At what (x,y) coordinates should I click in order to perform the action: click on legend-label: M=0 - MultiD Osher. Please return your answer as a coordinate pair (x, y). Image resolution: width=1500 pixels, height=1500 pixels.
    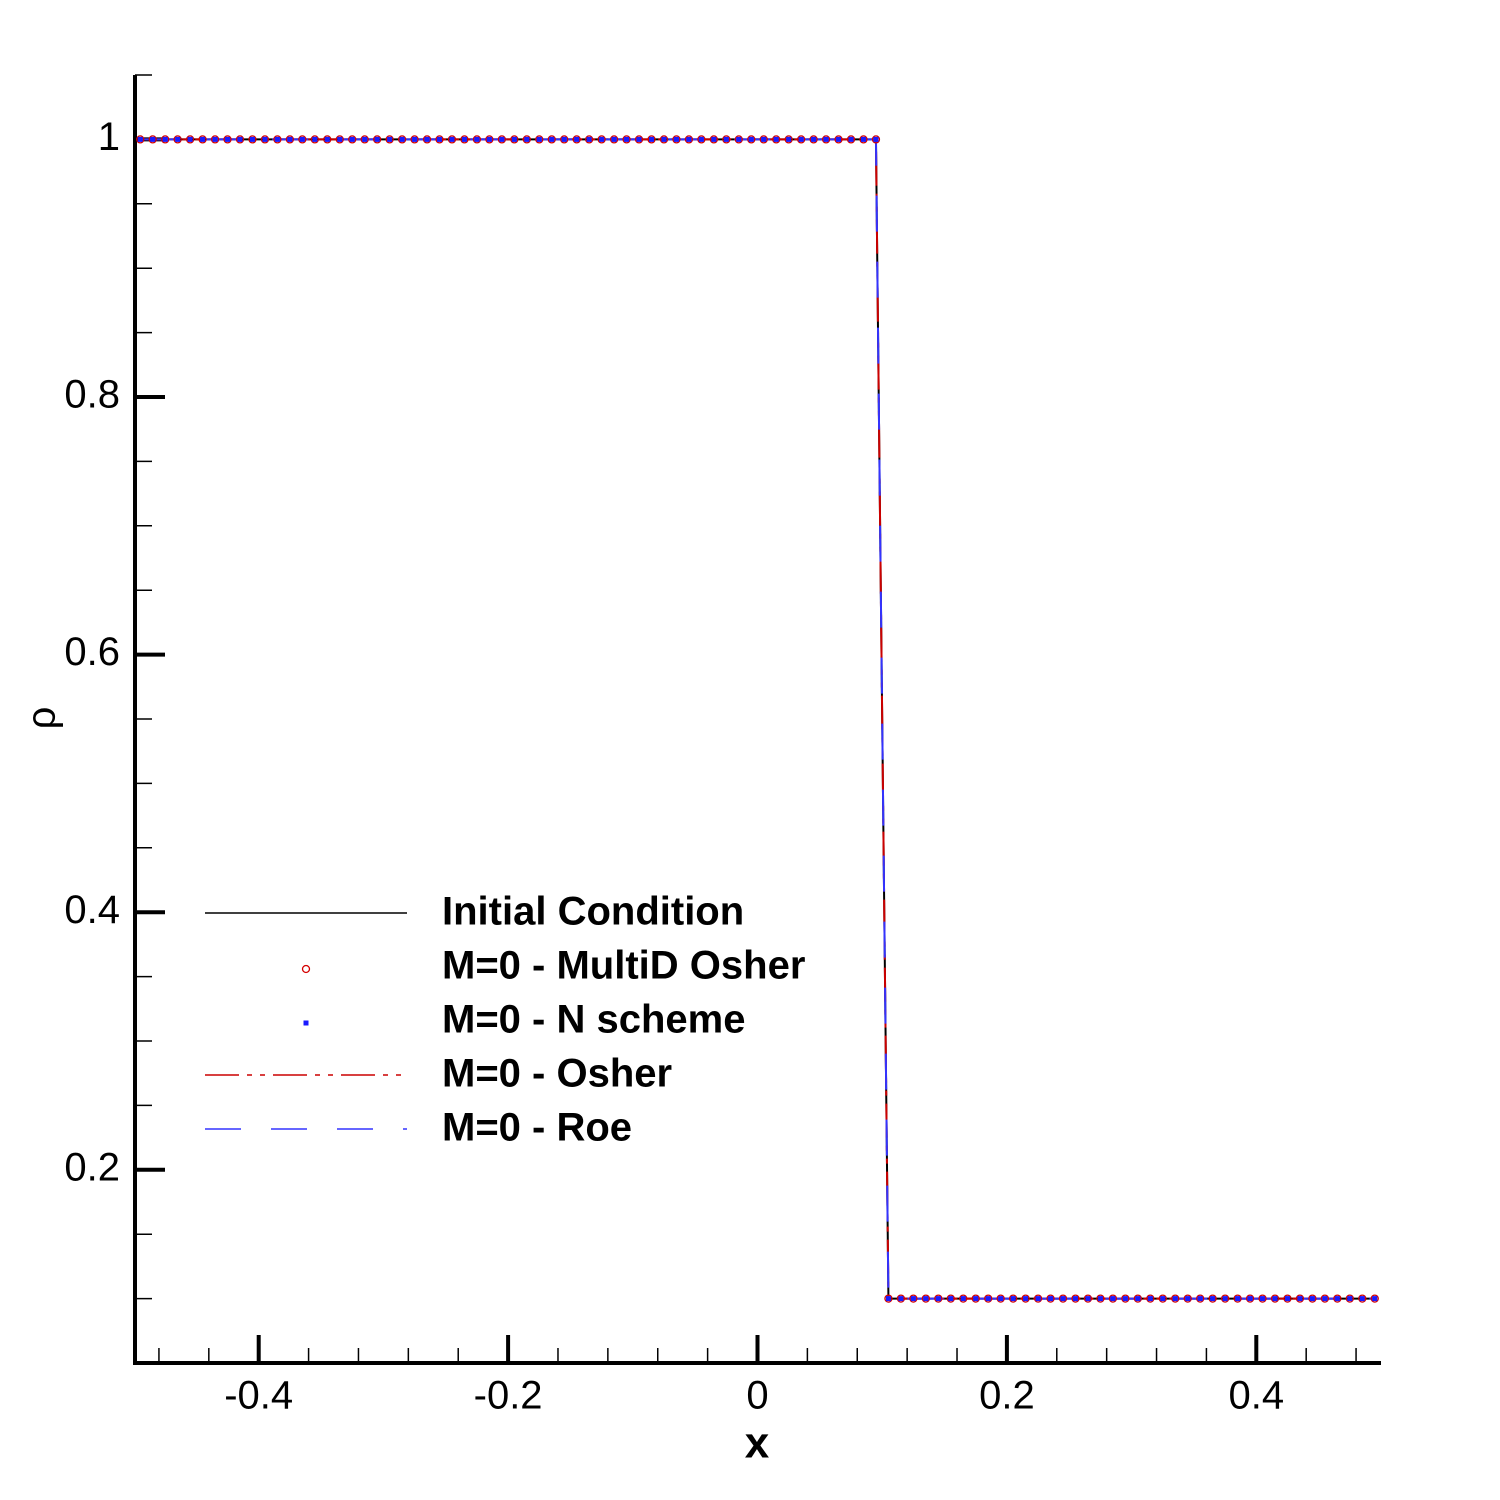
    Looking at the image, I should click on (623, 966).